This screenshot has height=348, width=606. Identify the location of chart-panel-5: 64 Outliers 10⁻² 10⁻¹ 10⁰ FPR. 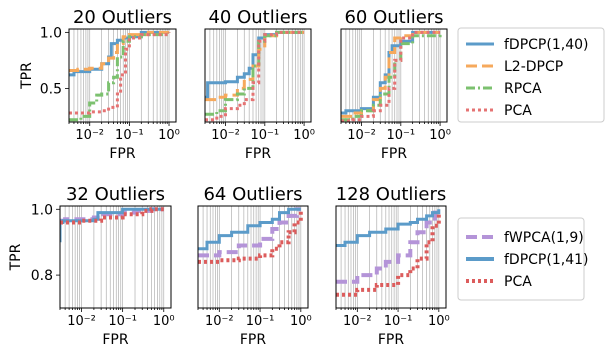
(254, 266).